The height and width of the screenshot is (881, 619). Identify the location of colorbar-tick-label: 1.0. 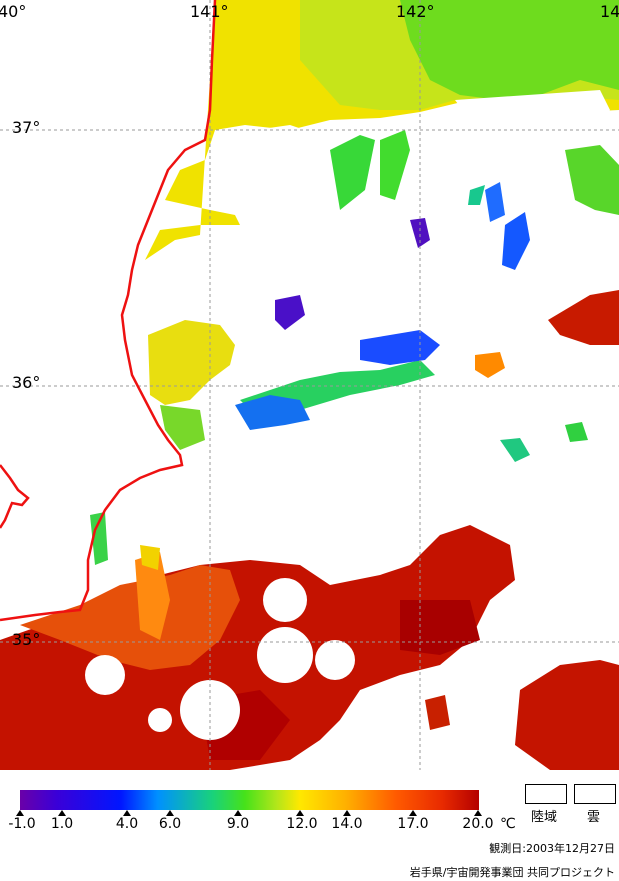
(62, 824).